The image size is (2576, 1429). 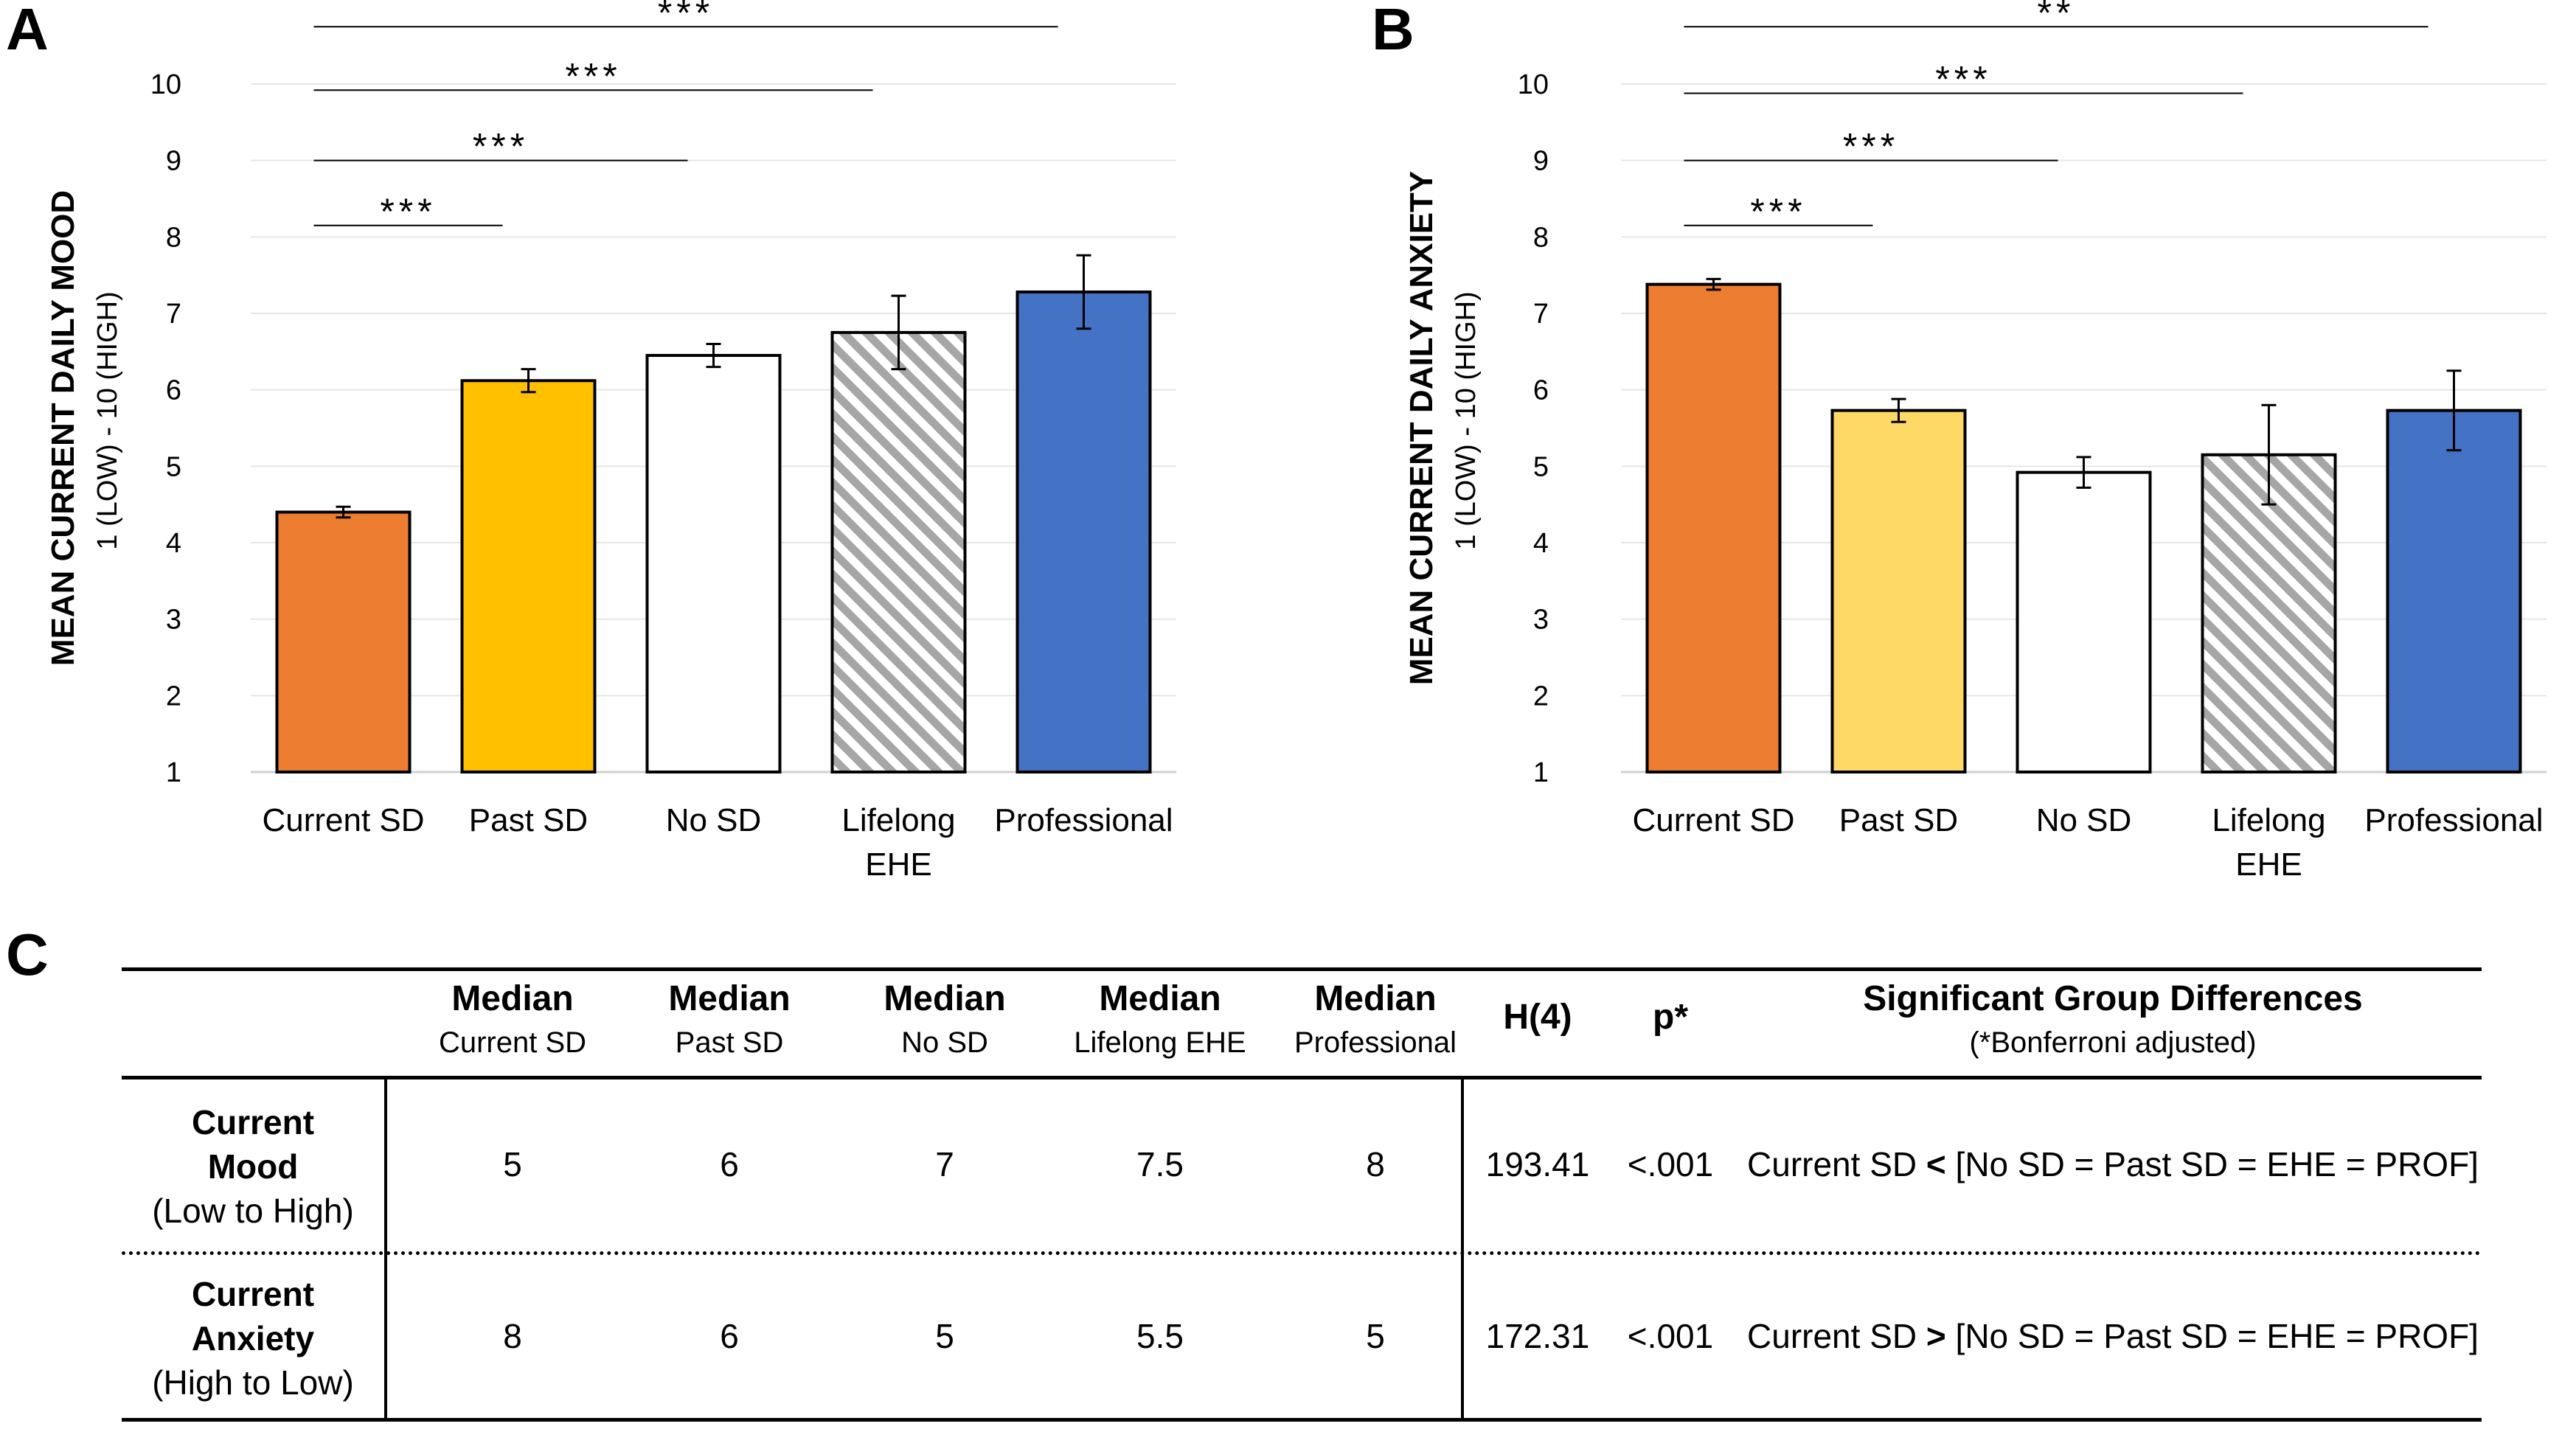 I want to click on anxiety-median-professional: 5, so click(x=1375, y=1336).